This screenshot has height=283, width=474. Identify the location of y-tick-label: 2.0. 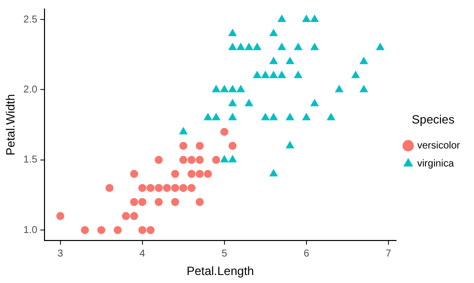
(30, 90).